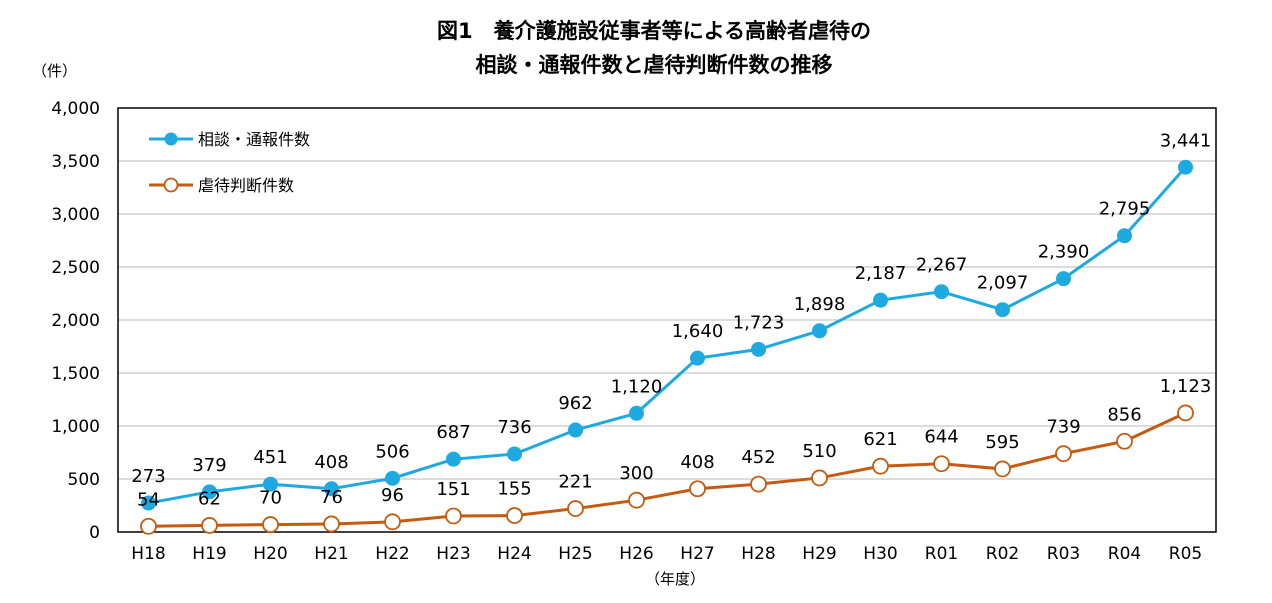  I want to click on chart-title-line1: 図1 養介護施設従事者等による高齢者虐待の, so click(654, 31).